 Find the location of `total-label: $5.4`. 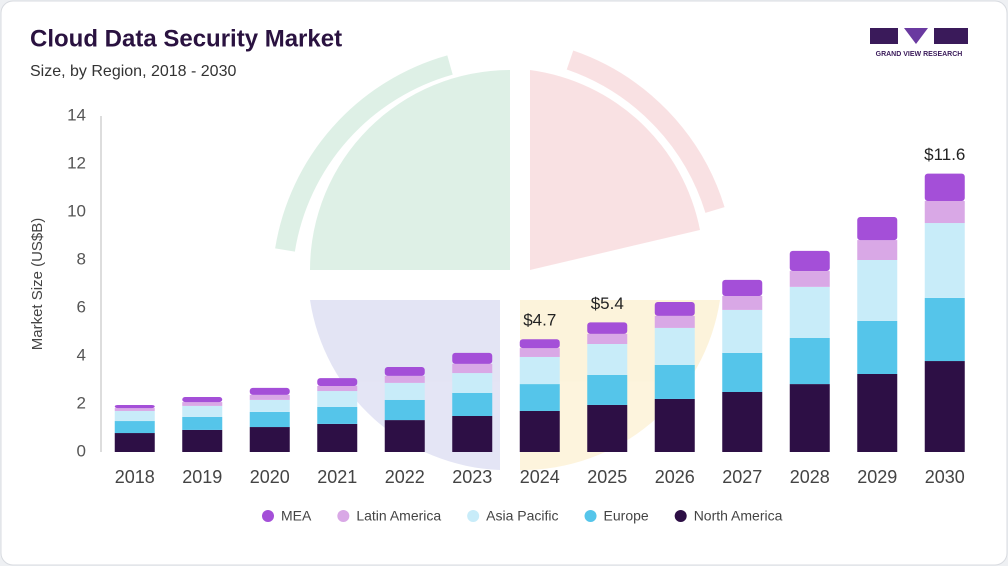

total-label: $5.4 is located at coordinates (607, 303).